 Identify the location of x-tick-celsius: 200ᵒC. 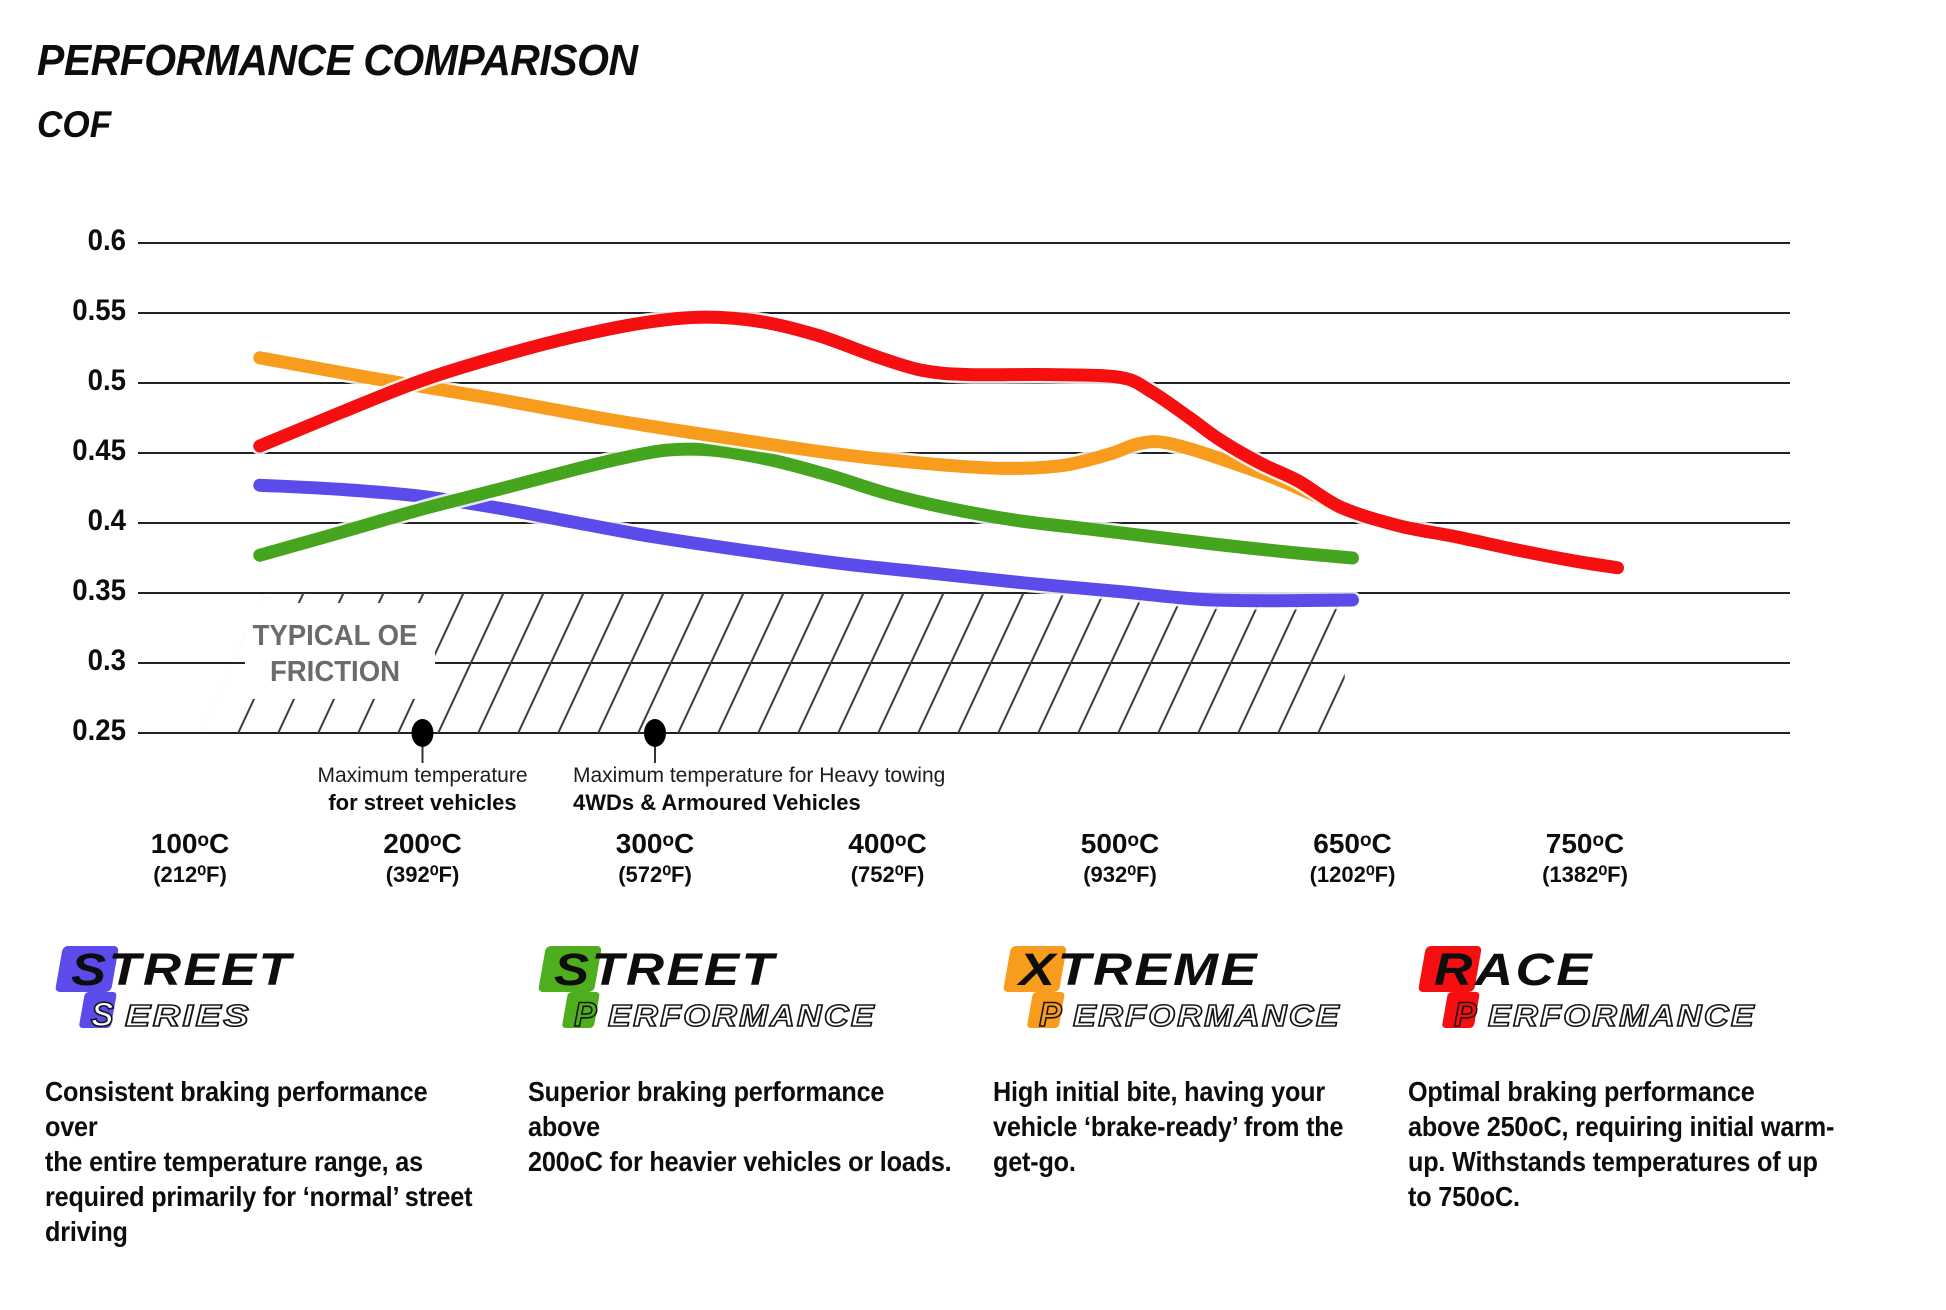
(422, 843).